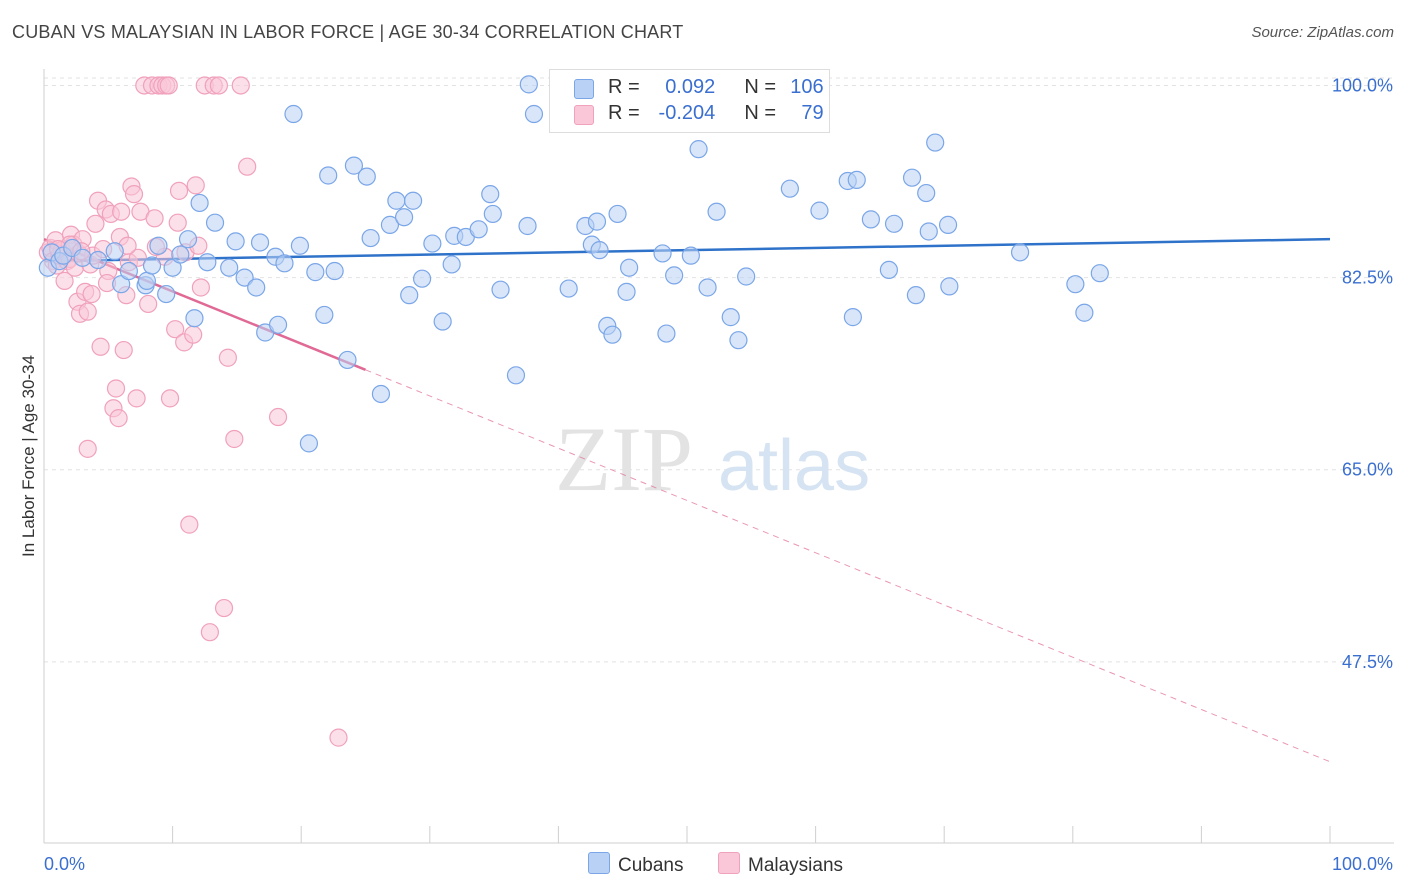  I want to click on legend-n-value: 106, so click(807, 87).